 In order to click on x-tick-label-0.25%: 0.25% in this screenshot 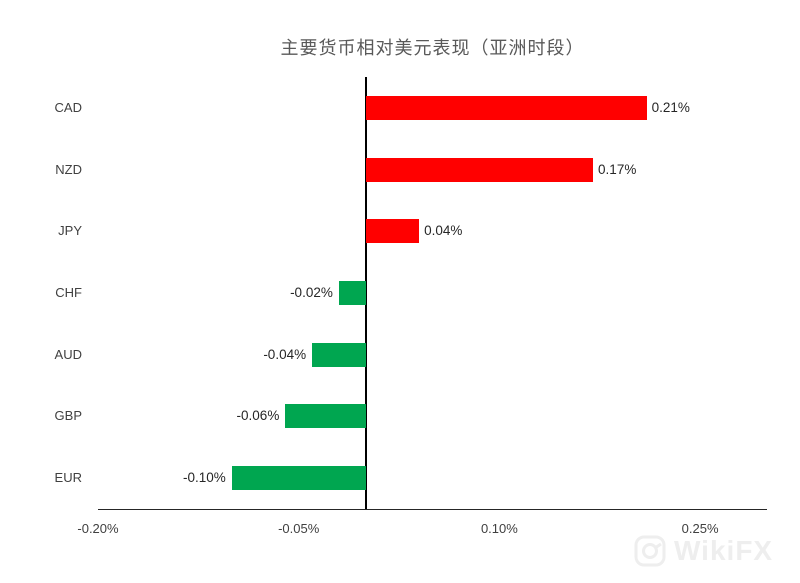, I will do `click(700, 528)`.